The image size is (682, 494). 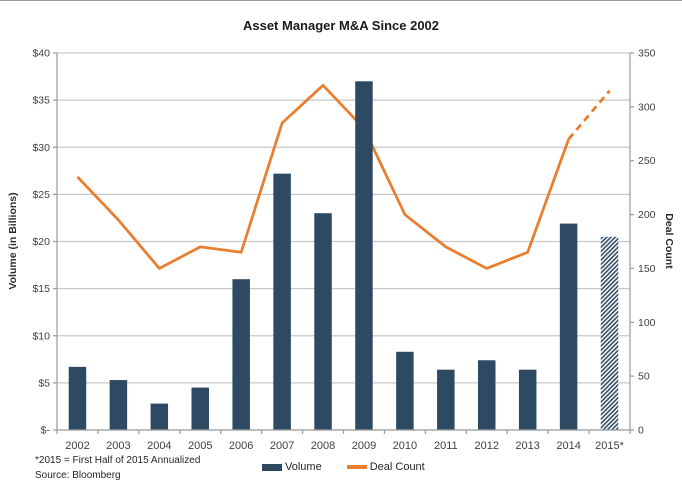 What do you see at coordinates (364, 446) in the screenshot?
I see `x-tick-label: 2009` at bounding box center [364, 446].